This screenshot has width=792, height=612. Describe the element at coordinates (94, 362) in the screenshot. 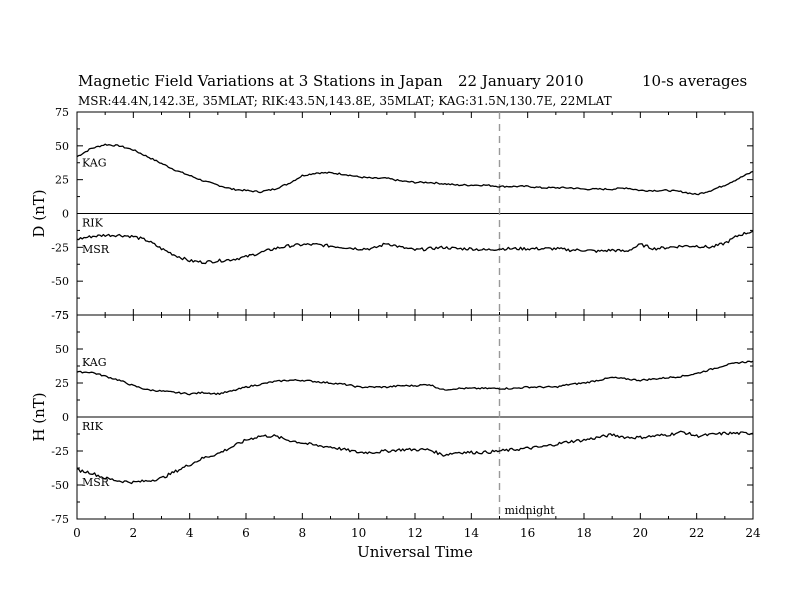

I see `h-label-kag: KAG` at that location.